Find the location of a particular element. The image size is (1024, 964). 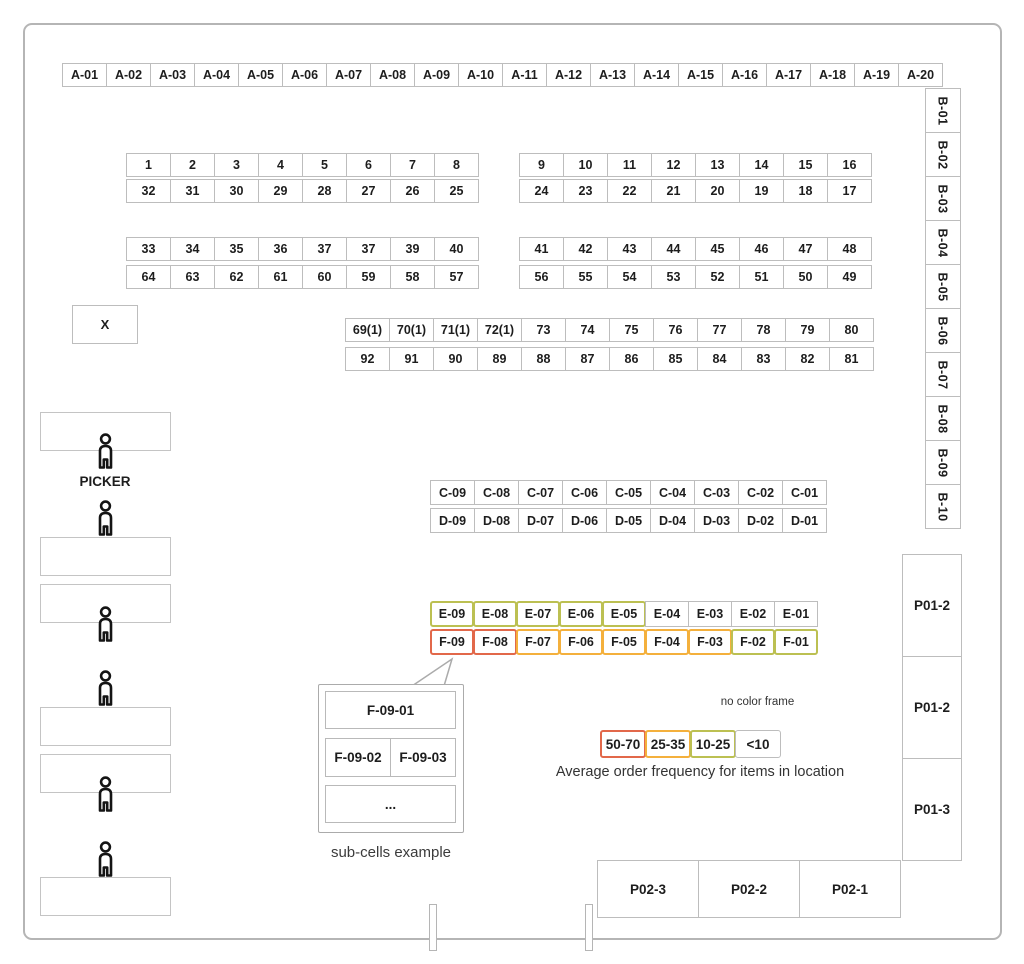

storage-cell: 3 is located at coordinates (236, 165).